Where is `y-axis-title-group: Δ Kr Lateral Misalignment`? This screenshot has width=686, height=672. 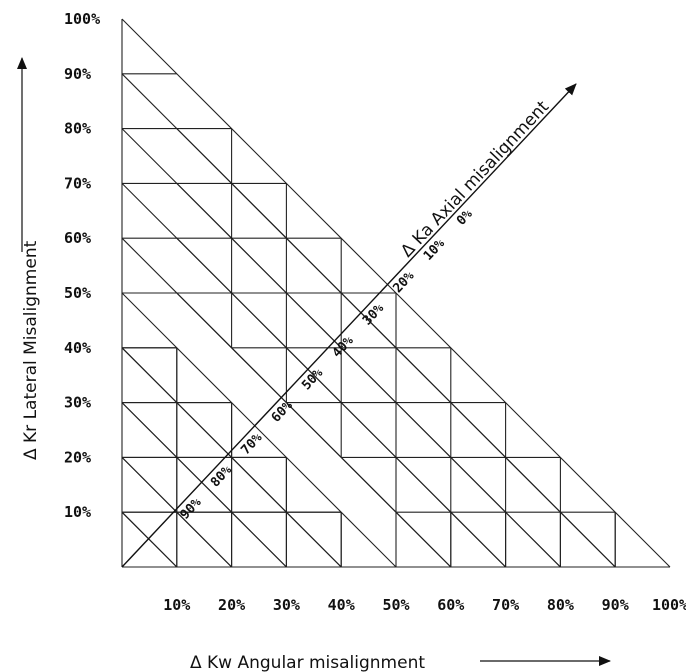 y-axis-title-group: Δ Kr Lateral Misalignment is located at coordinates (29, 258).